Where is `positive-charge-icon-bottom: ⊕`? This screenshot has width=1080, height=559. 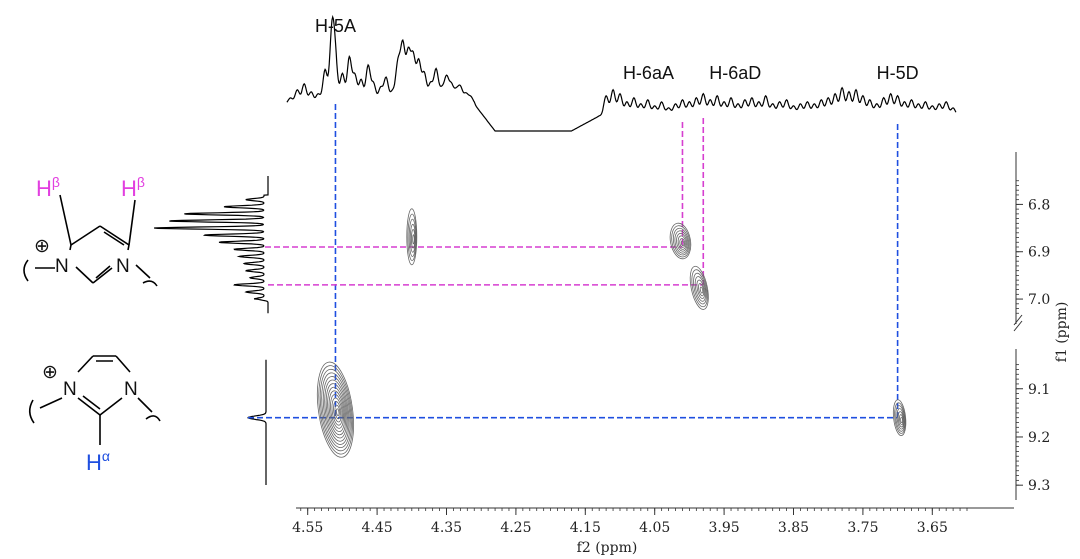
positive-charge-icon-bottom: ⊕ is located at coordinates (50, 372).